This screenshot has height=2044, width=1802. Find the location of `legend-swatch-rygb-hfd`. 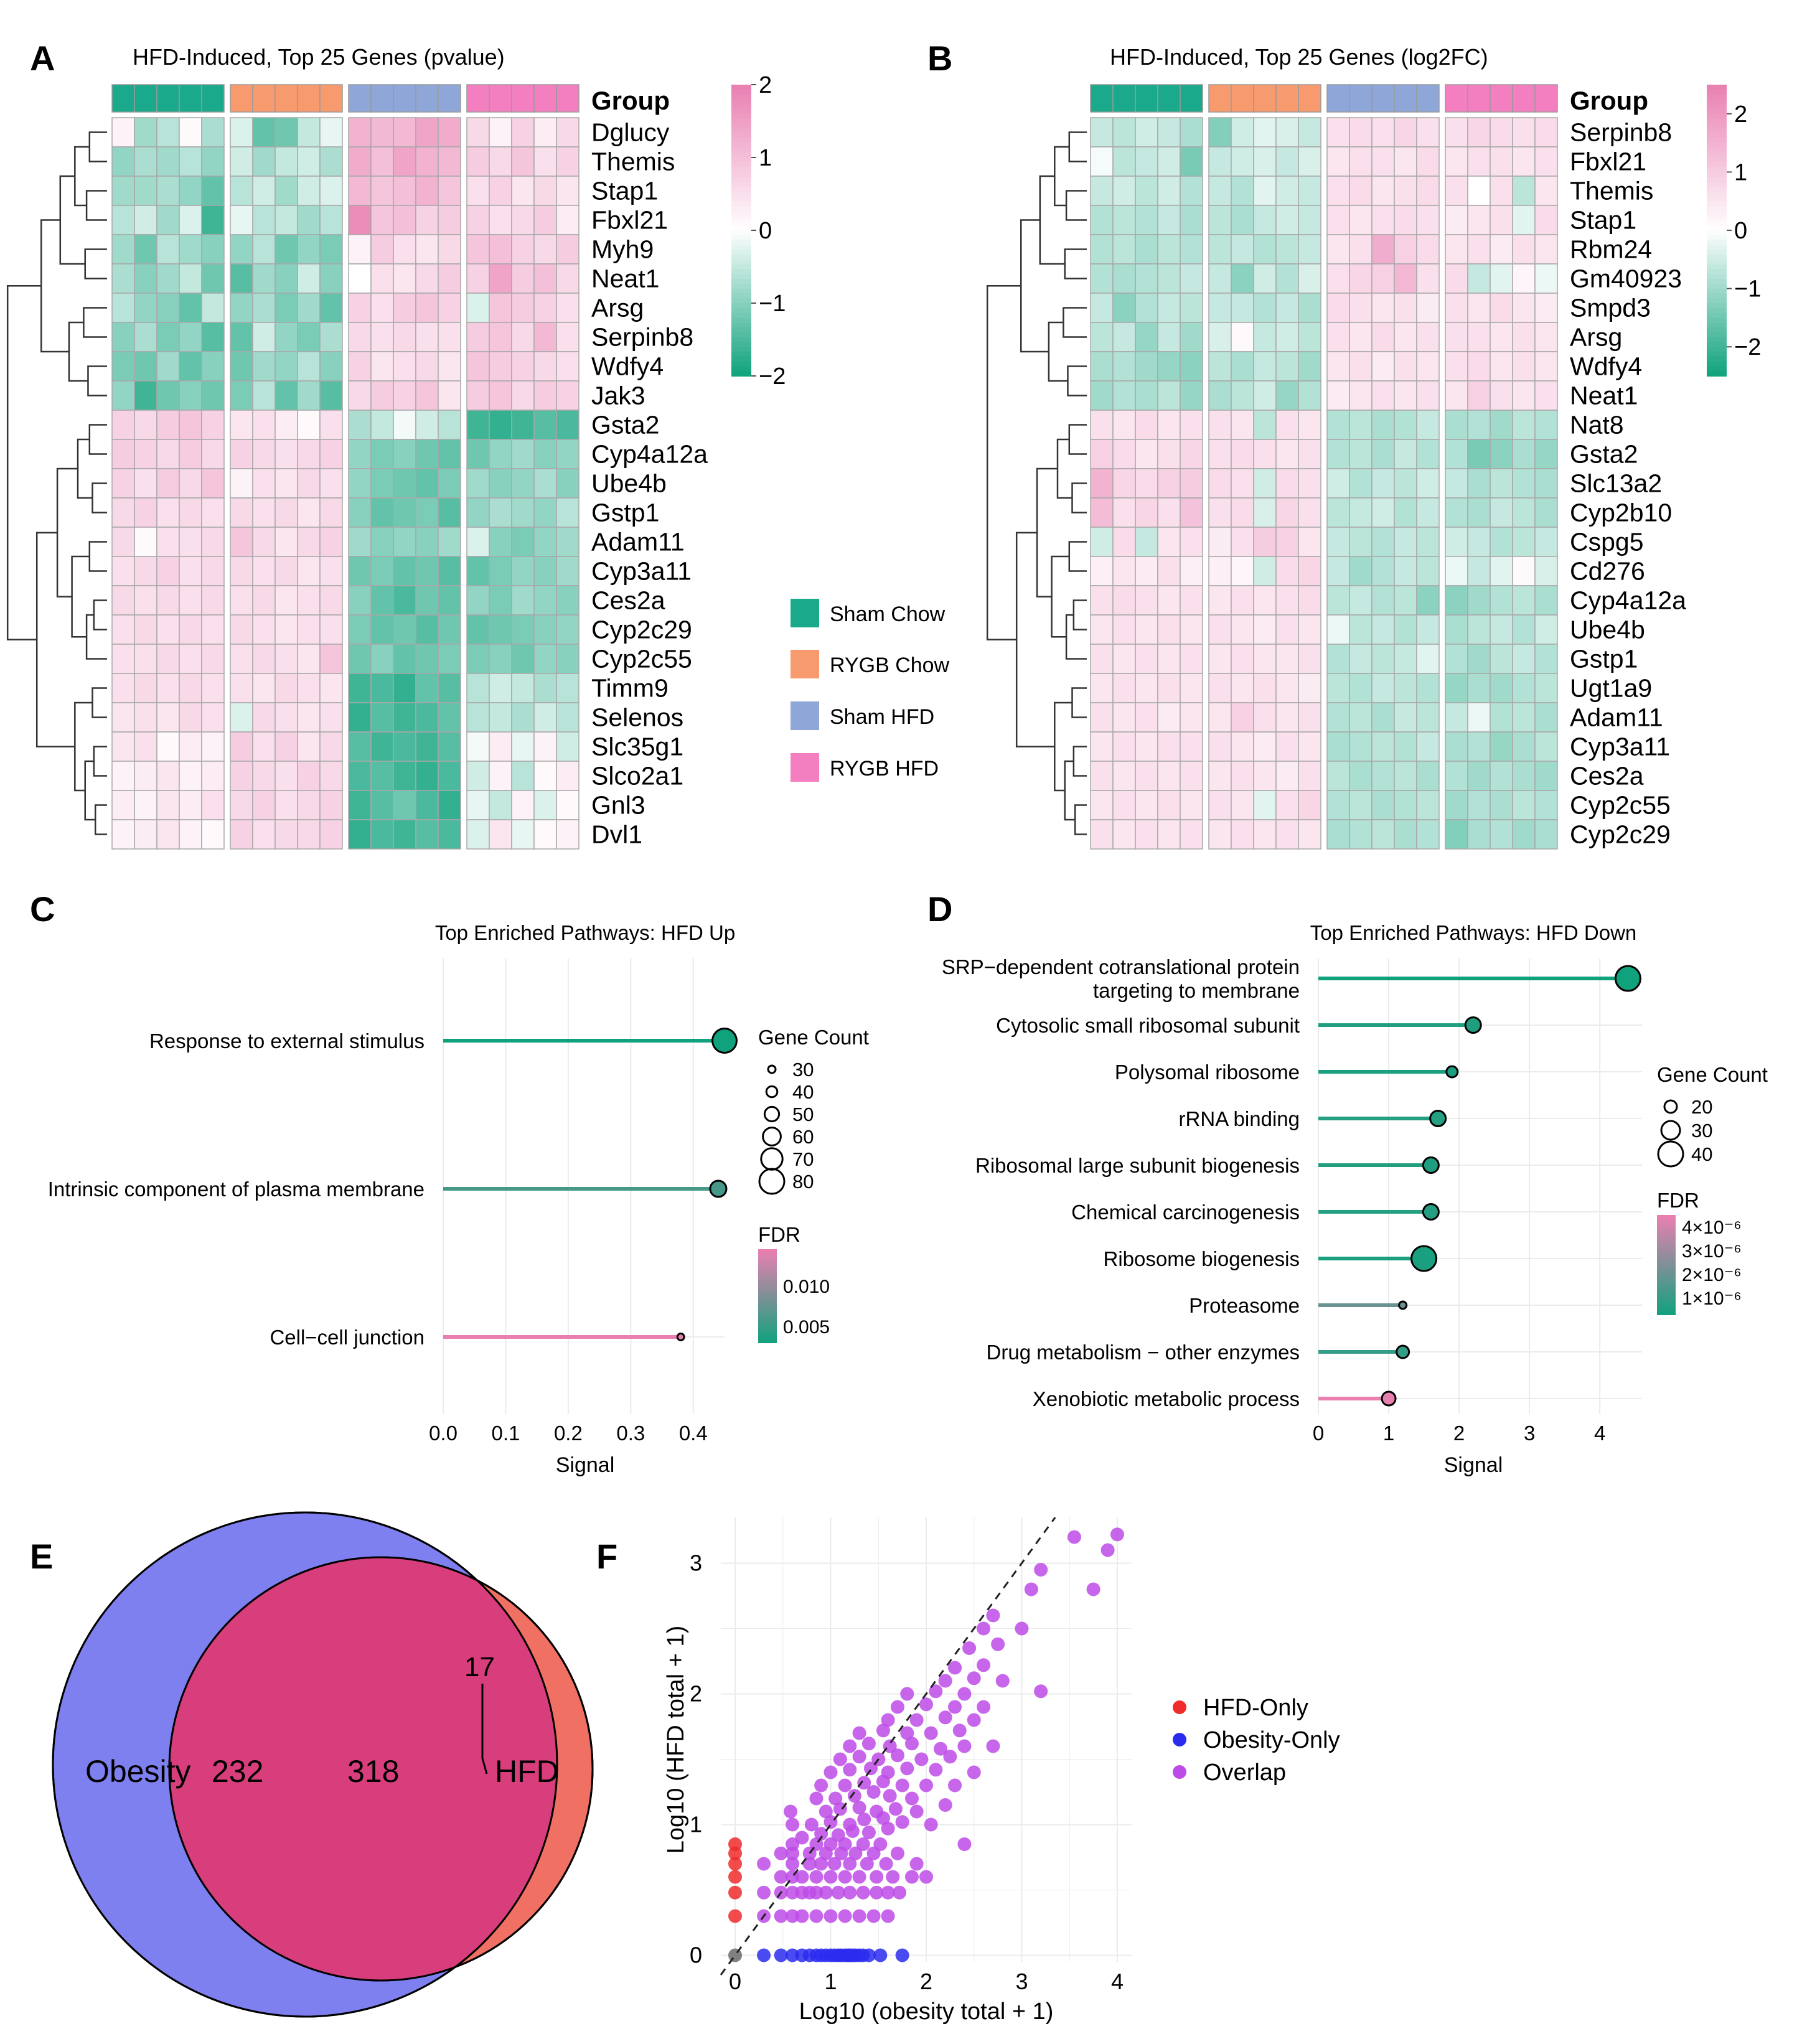

legend-swatch-rygb-hfd is located at coordinates (805, 768).